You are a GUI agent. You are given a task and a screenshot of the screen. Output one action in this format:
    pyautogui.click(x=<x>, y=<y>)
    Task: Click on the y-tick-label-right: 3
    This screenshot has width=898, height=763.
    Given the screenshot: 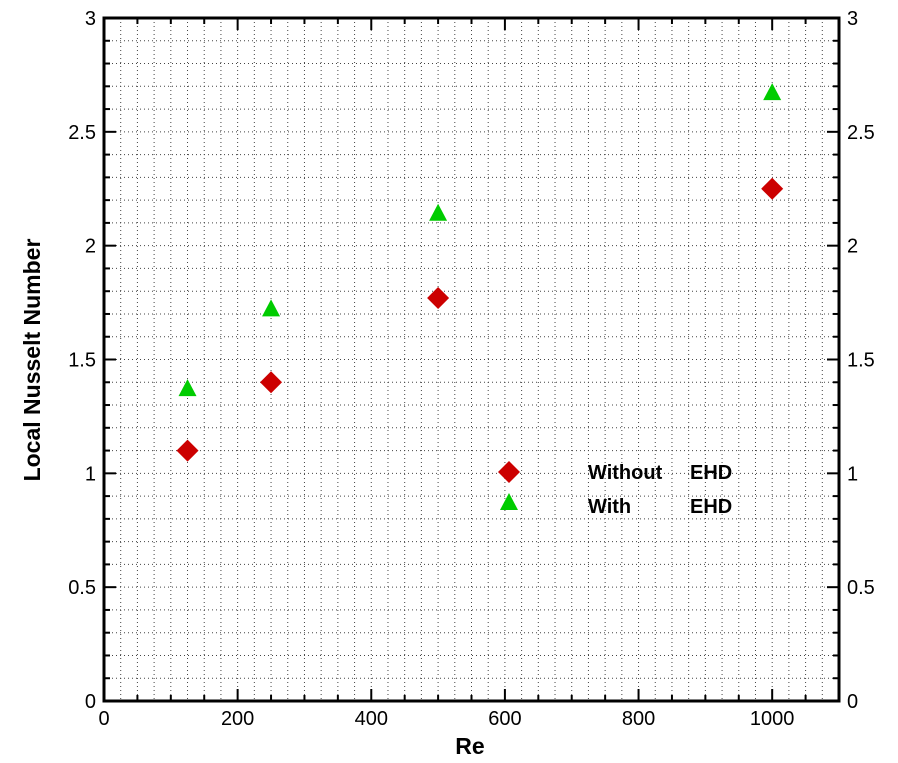 What is the action you would take?
    pyautogui.click(x=852, y=19)
    